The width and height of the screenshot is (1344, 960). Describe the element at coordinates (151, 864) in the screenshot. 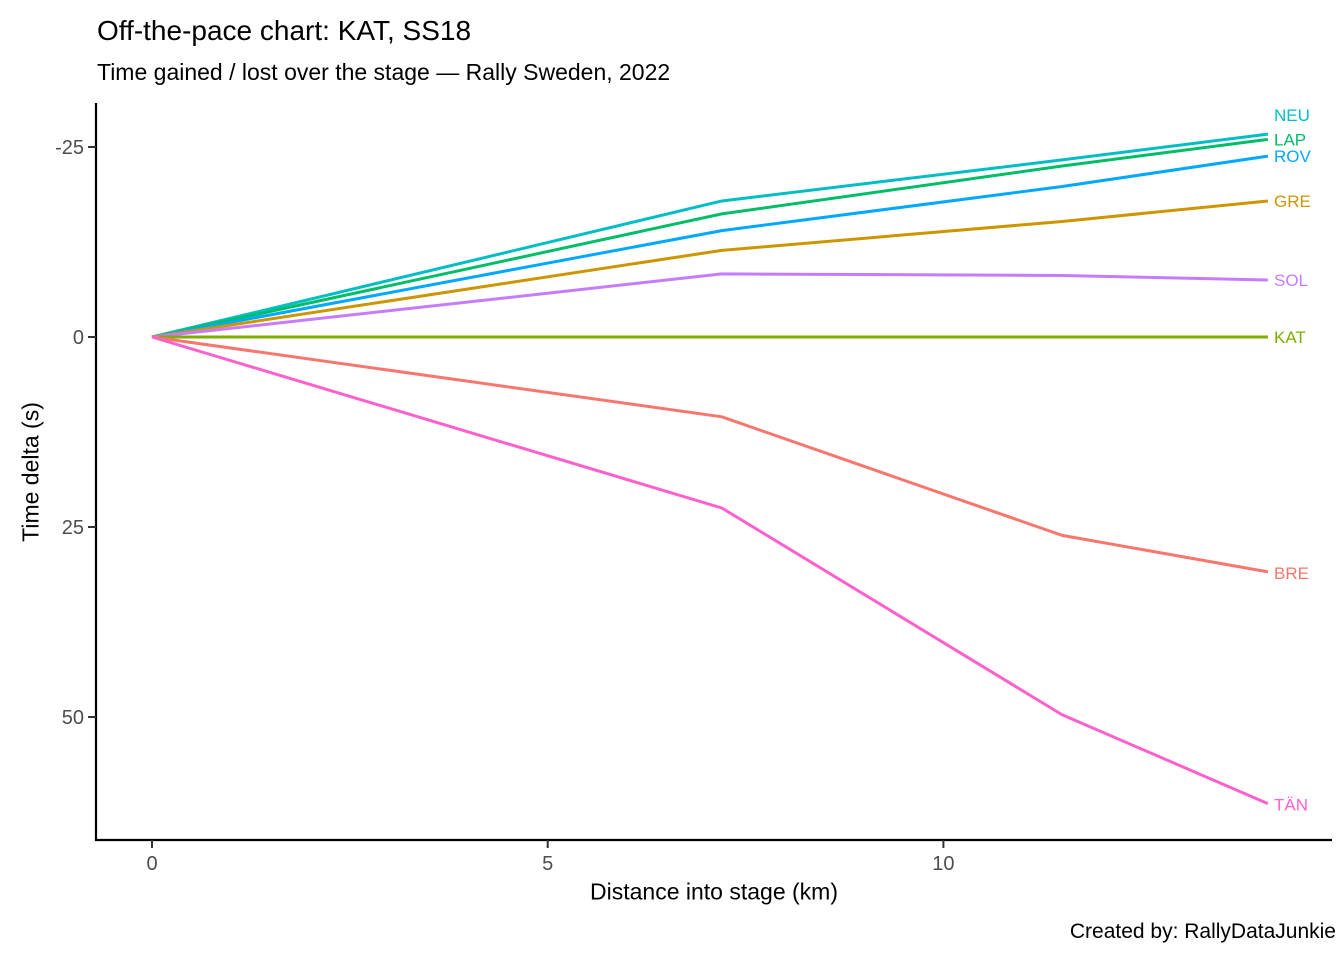

I see `x-tick-label: 0` at that location.